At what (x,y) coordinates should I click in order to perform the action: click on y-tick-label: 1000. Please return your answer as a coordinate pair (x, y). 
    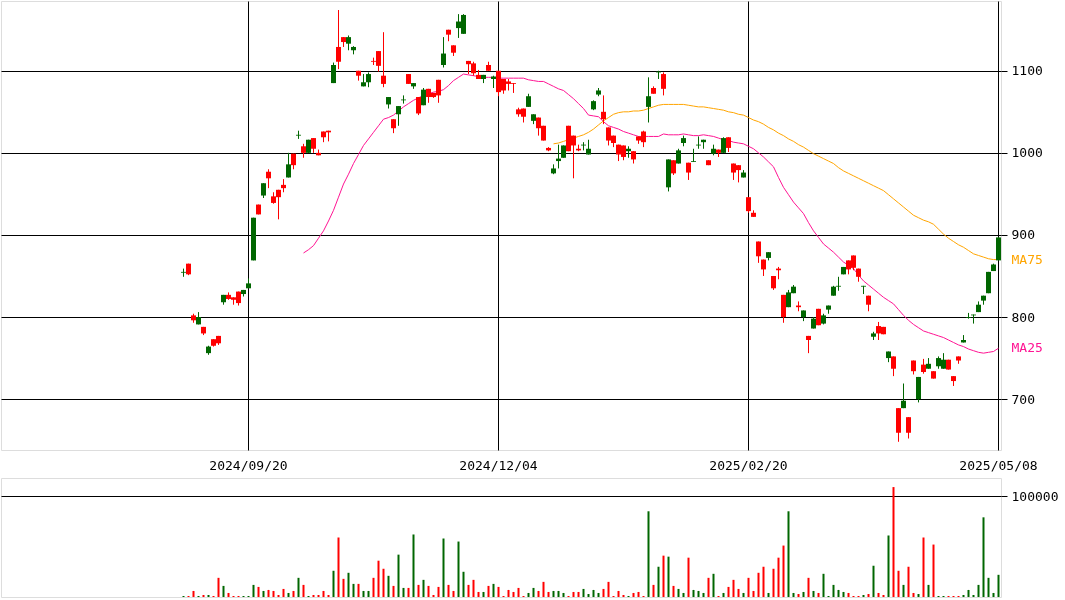
    Looking at the image, I should click on (1027, 153).